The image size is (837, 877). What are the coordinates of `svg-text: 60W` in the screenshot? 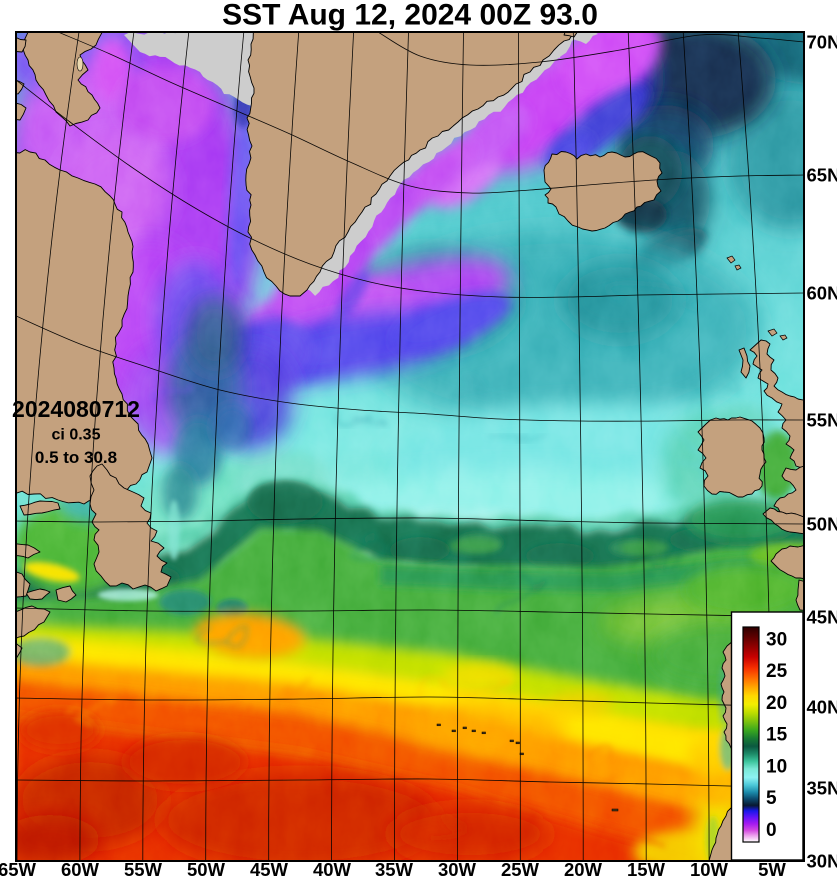 It's located at (80, 868).